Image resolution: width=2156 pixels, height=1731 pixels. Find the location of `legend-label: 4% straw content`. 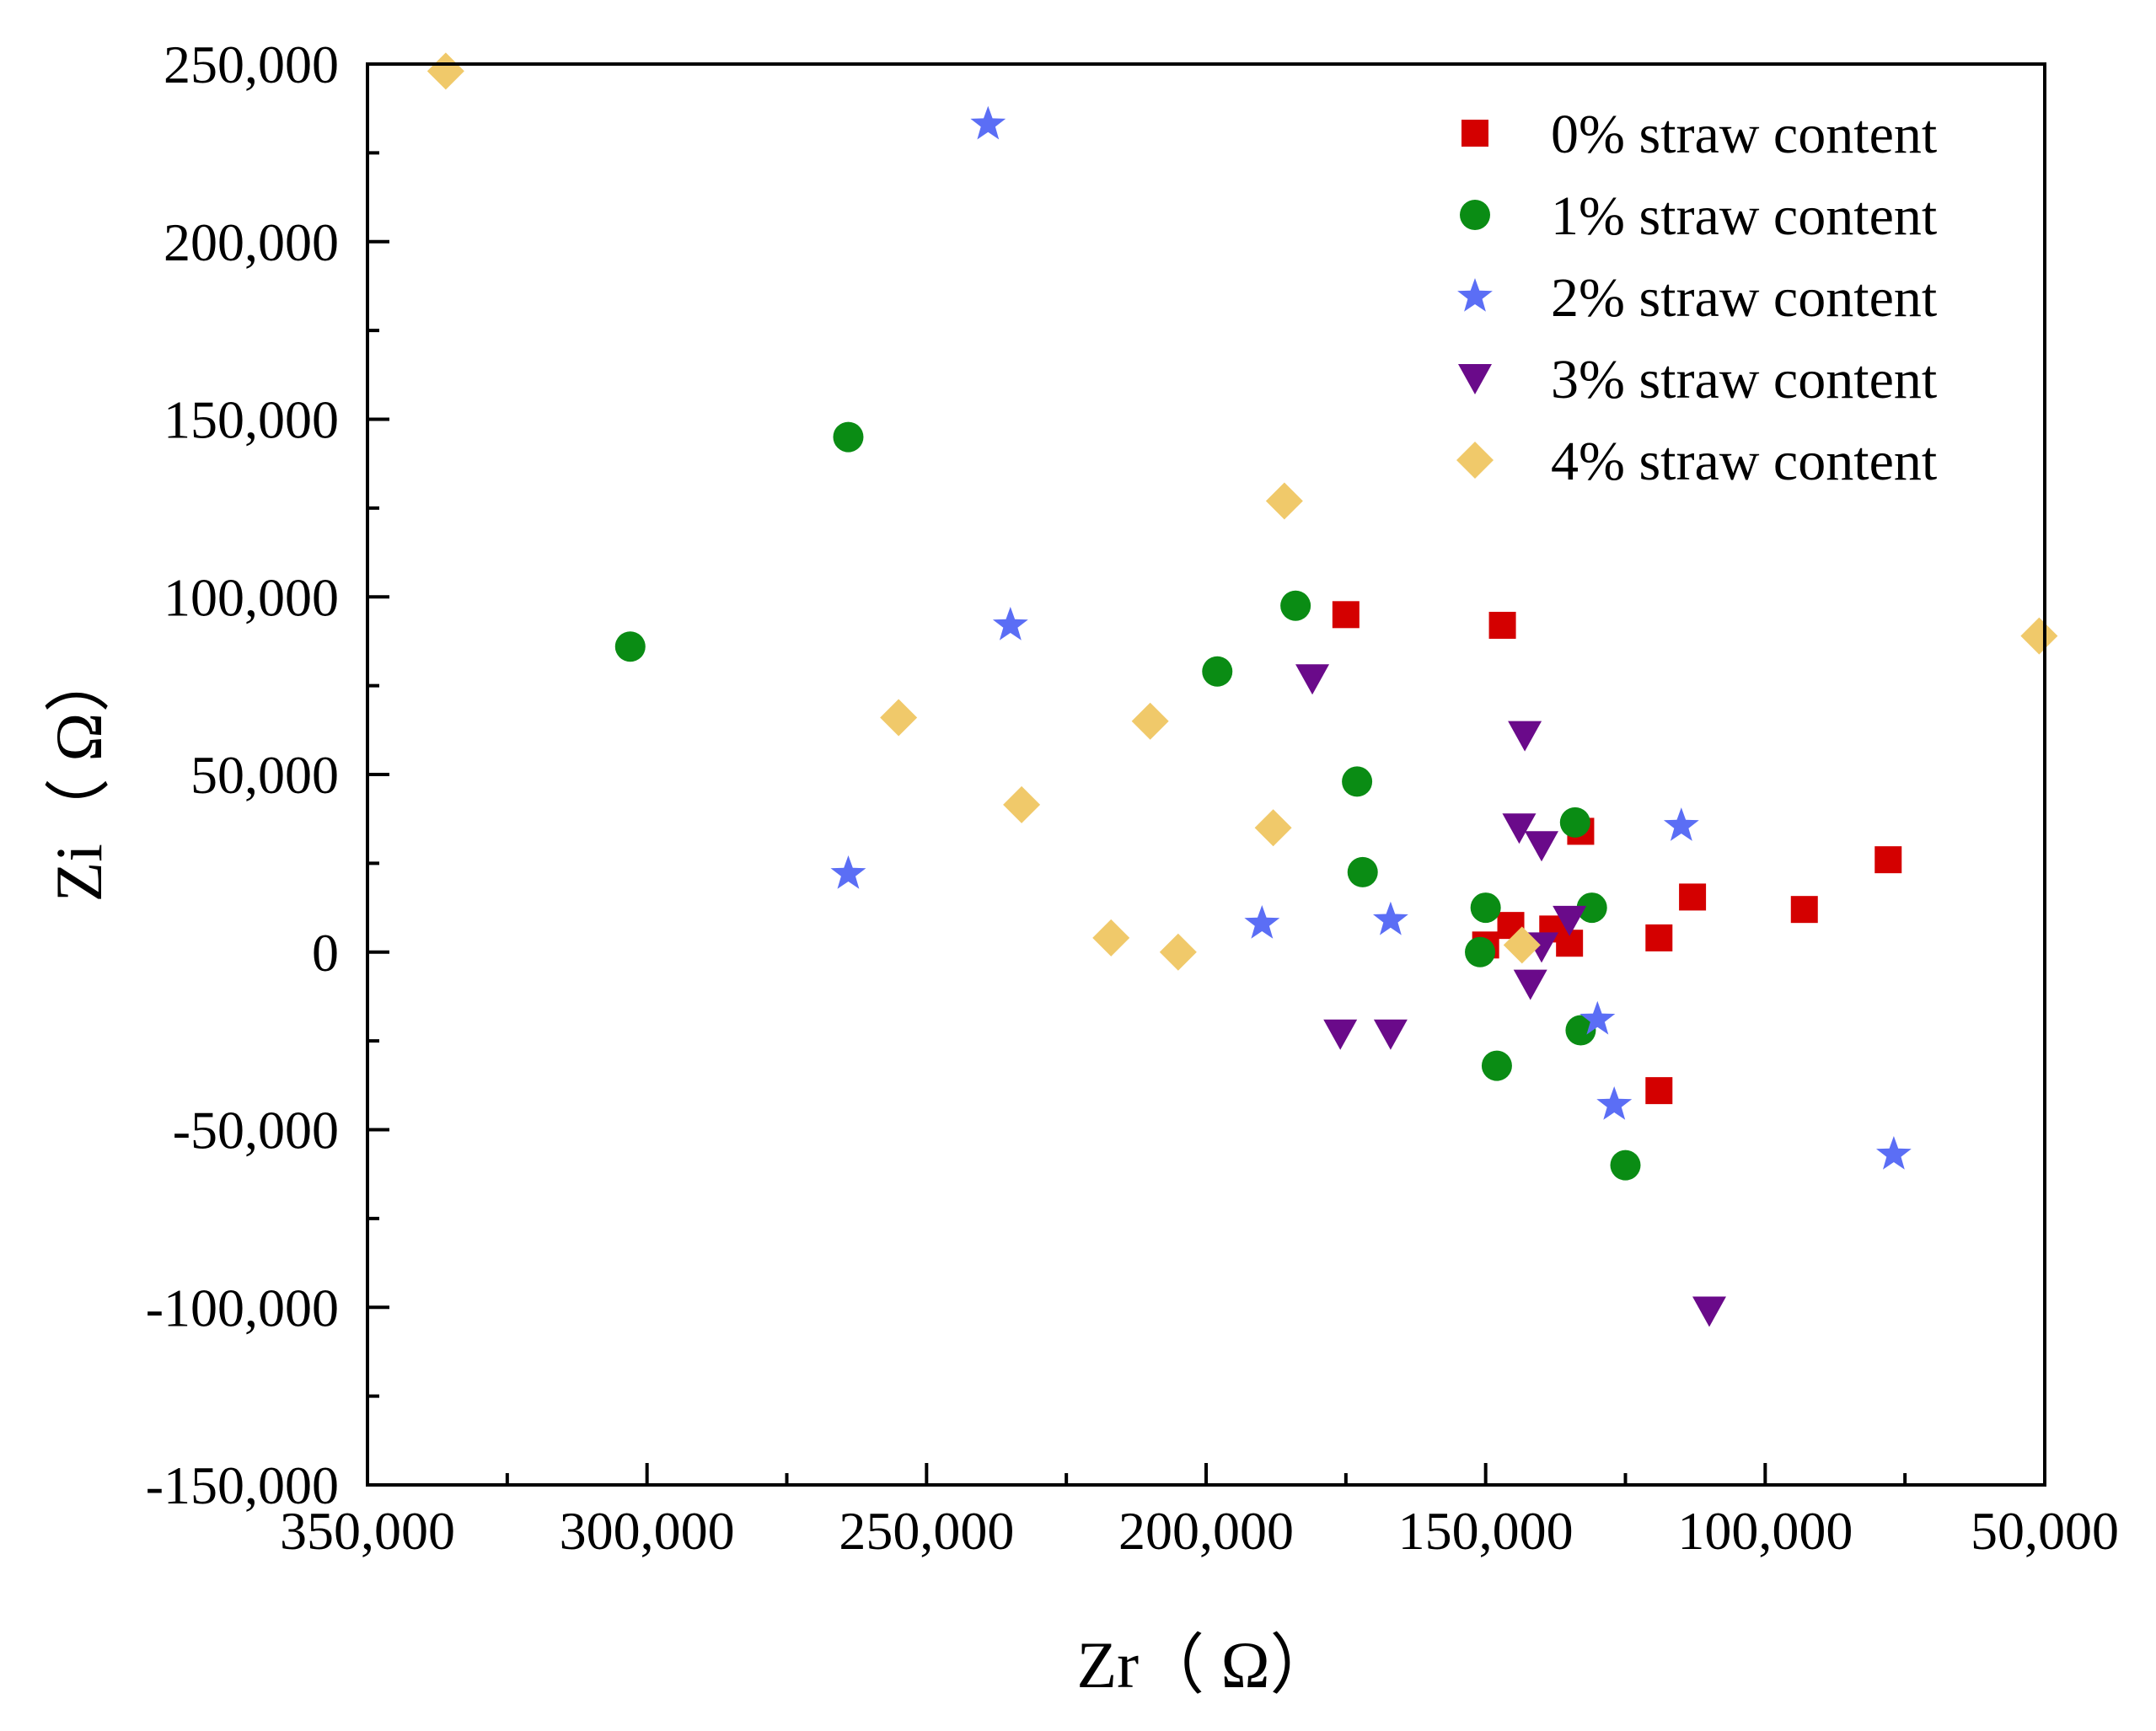

legend-label: 4% straw content is located at coordinates (1744, 461).